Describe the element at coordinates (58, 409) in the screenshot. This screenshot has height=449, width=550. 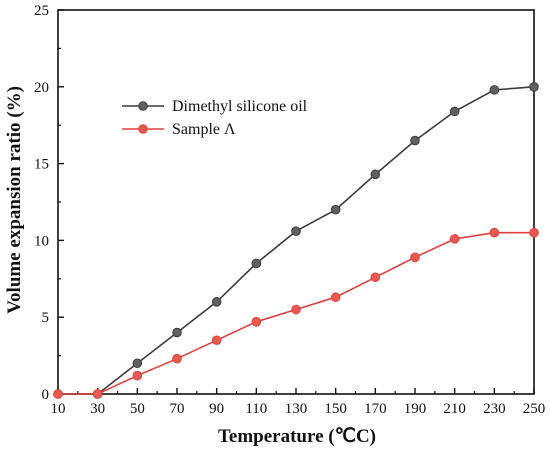
I see `x-tick-label: 10` at that location.